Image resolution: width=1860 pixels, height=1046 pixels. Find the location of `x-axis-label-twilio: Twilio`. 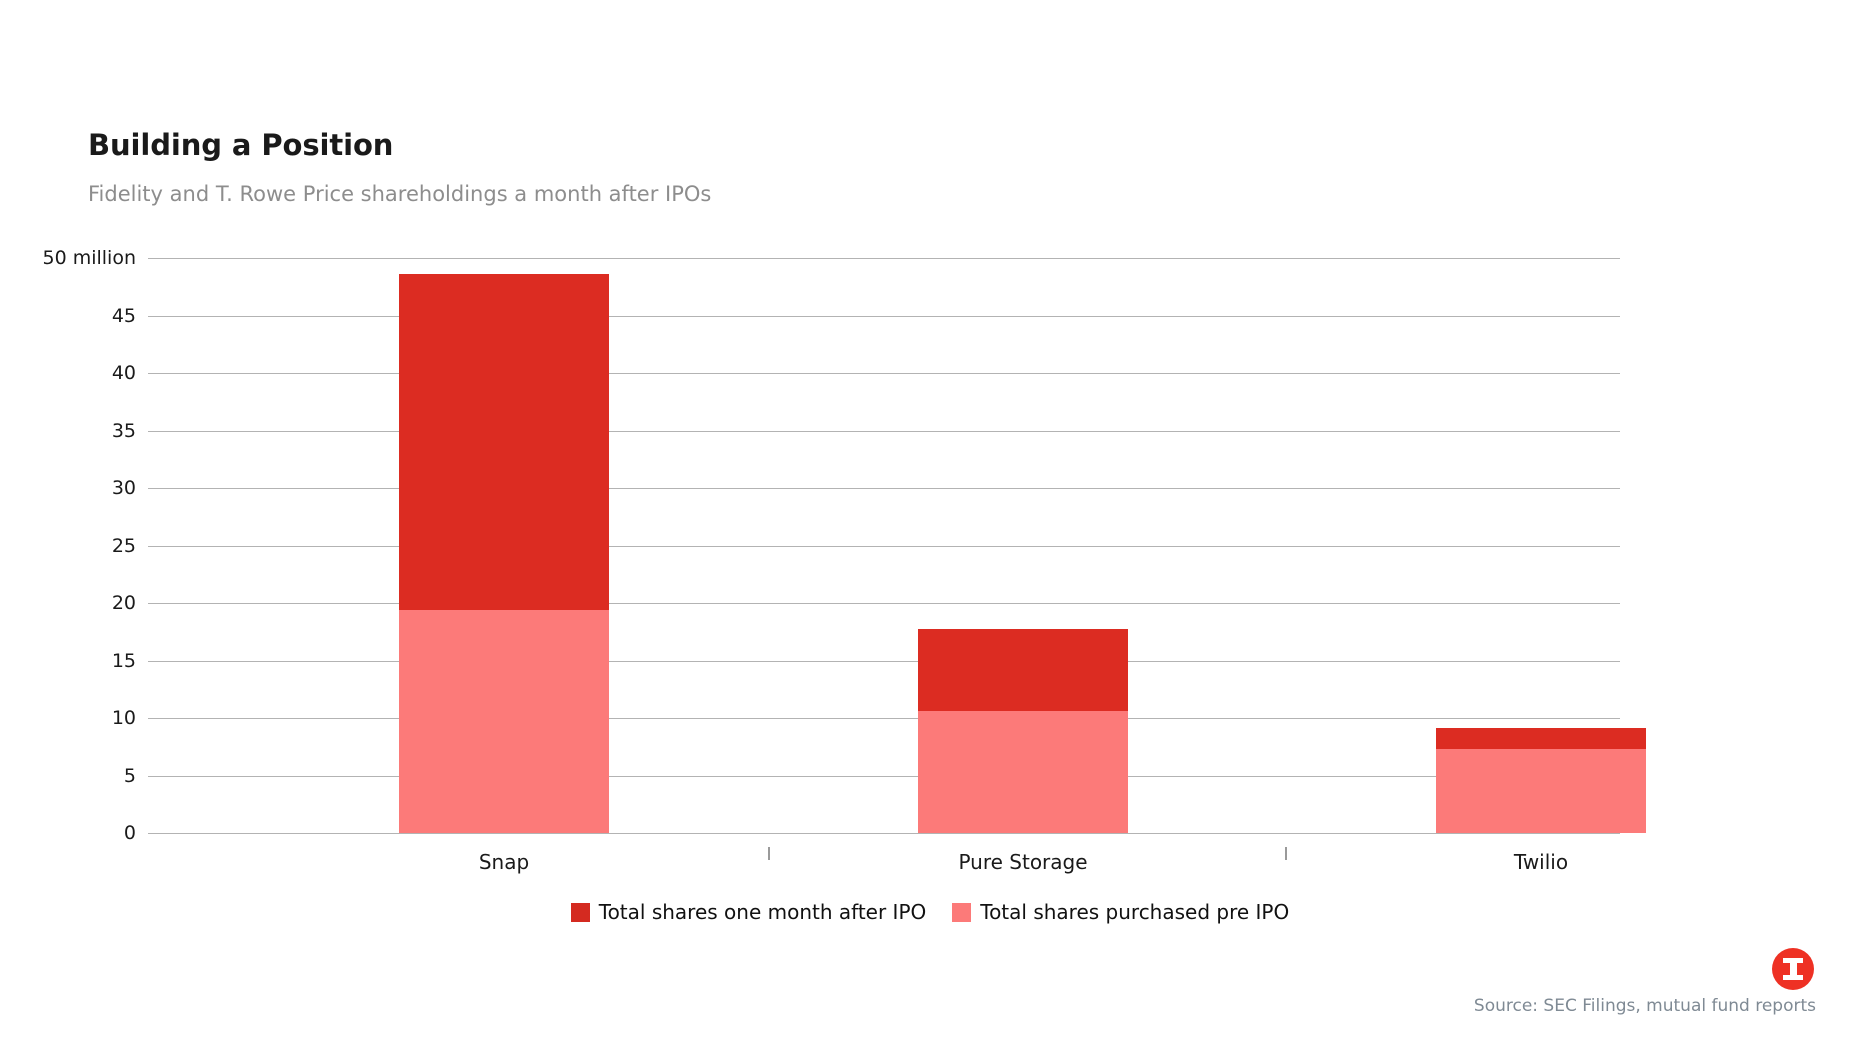

x-axis-label-twilio: Twilio is located at coordinates (1541, 862).